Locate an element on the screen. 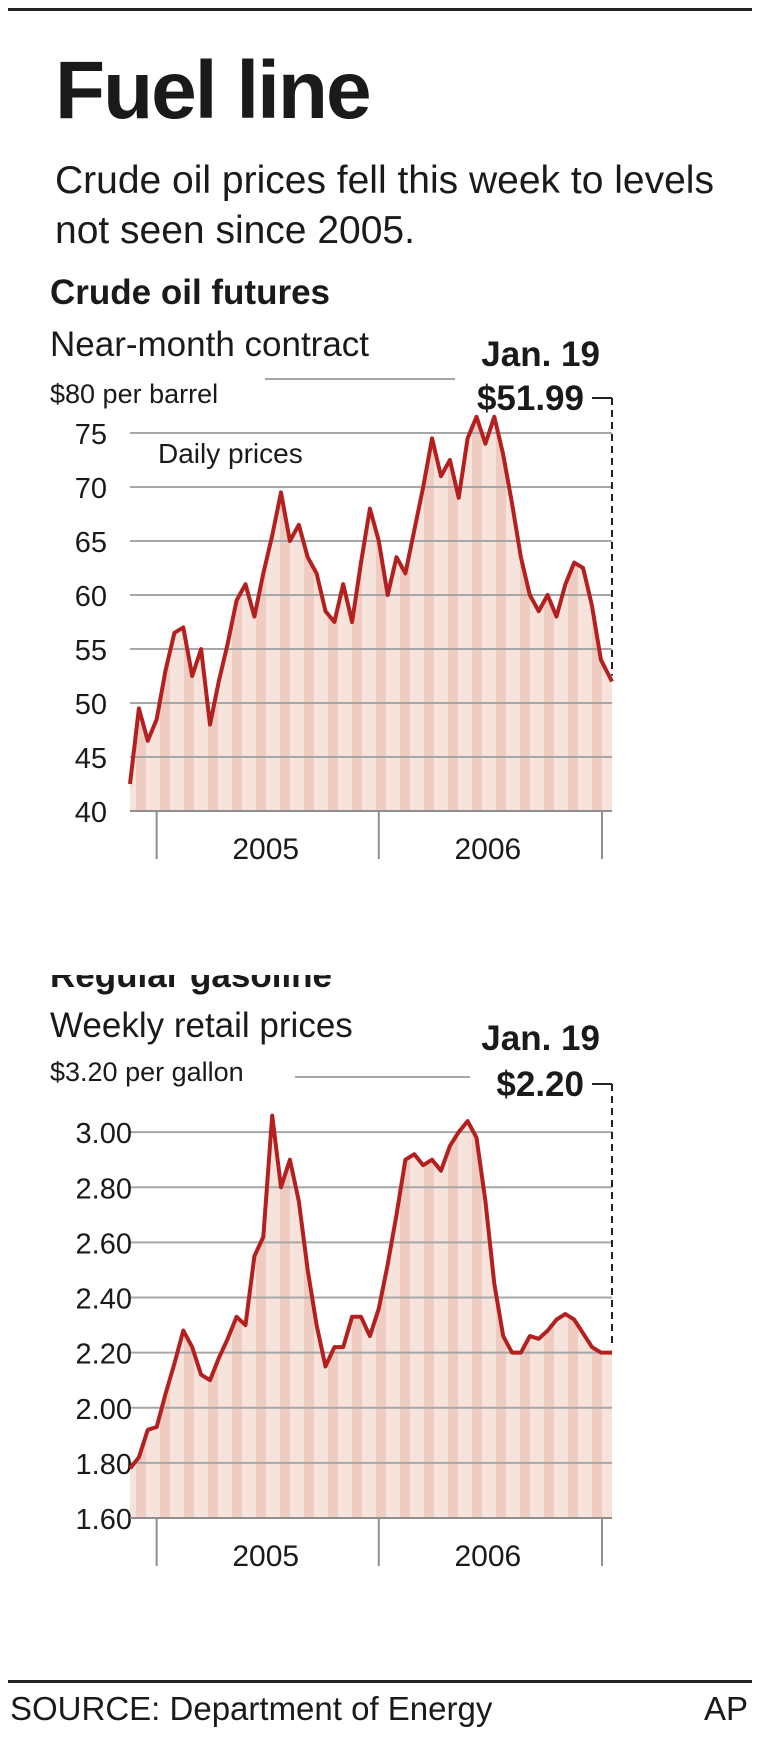 The height and width of the screenshot is (1745, 760). y-tick-label: 65 is located at coordinates (91, 543).